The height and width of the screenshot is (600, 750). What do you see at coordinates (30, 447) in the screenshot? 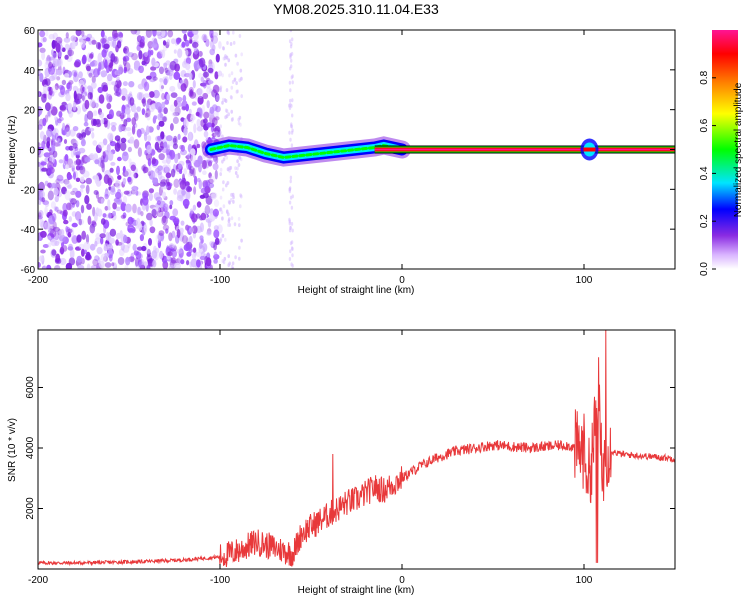
I see `snr-y-tick-label: 4000` at bounding box center [30, 447].